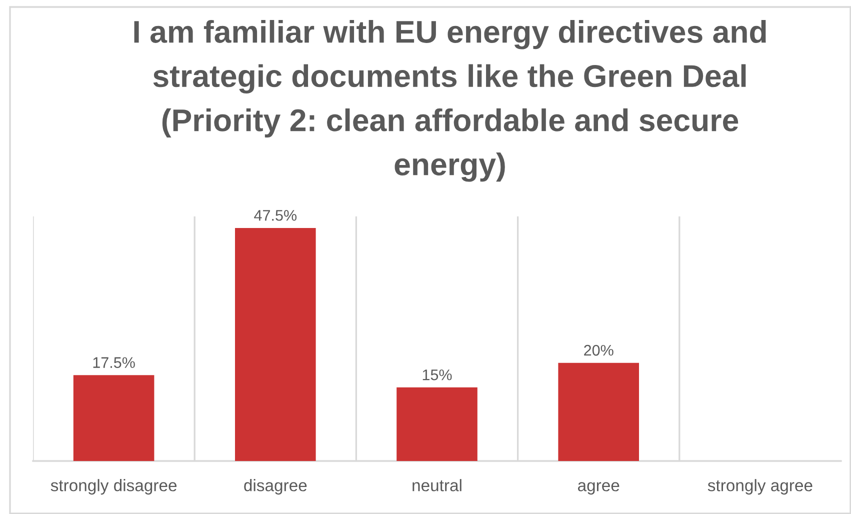 The image size is (851, 514). What do you see at coordinates (760, 487) in the screenshot?
I see `x-tick-label: strongly agree` at bounding box center [760, 487].